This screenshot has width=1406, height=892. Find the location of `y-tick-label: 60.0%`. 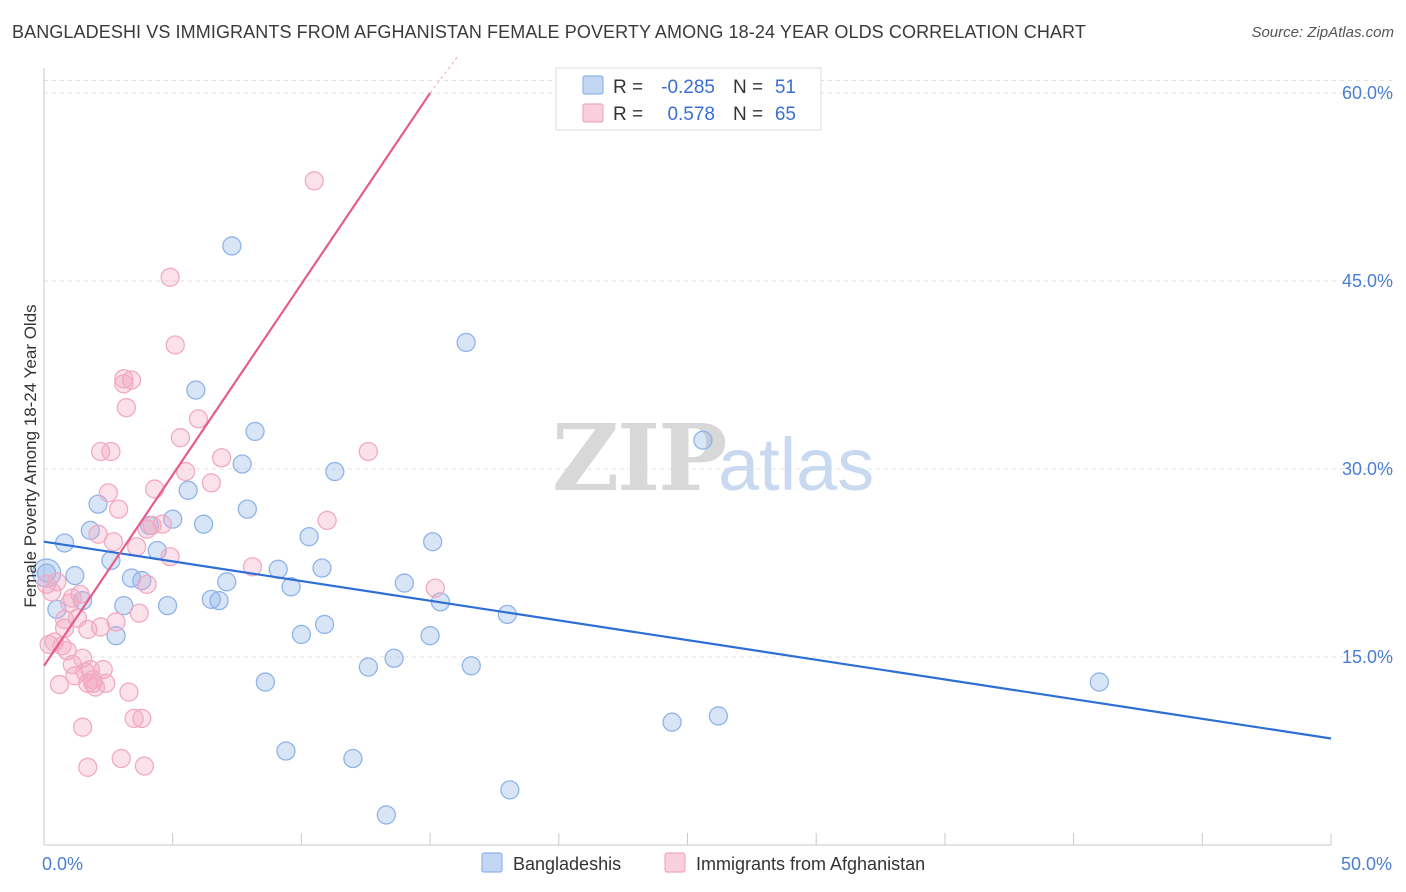

y-tick-label: 60.0% is located at coordinates (1367, 93).